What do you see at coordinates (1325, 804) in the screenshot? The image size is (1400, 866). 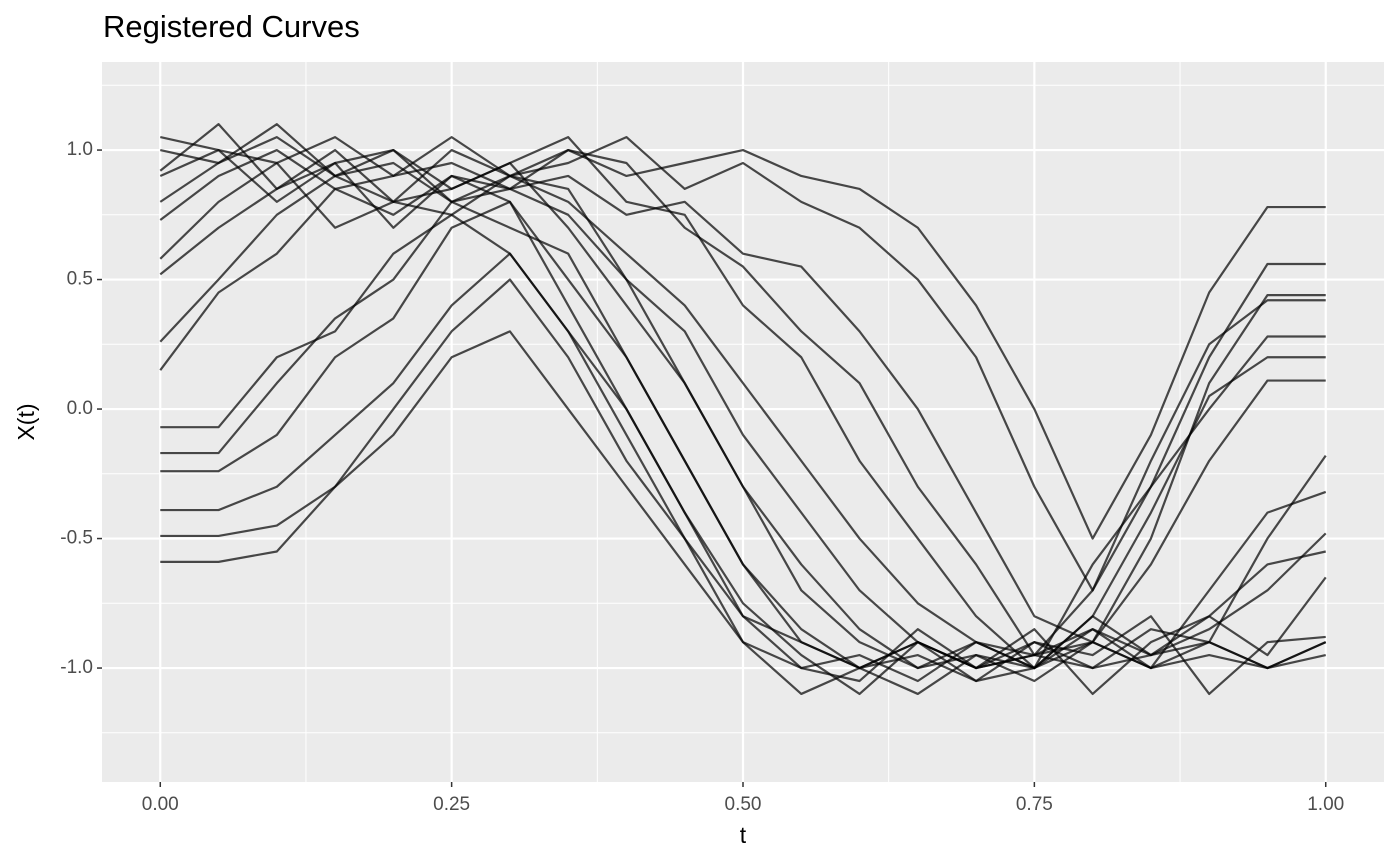 I see `x-tick-label: 1.00` at bounding box center [1325, 804].